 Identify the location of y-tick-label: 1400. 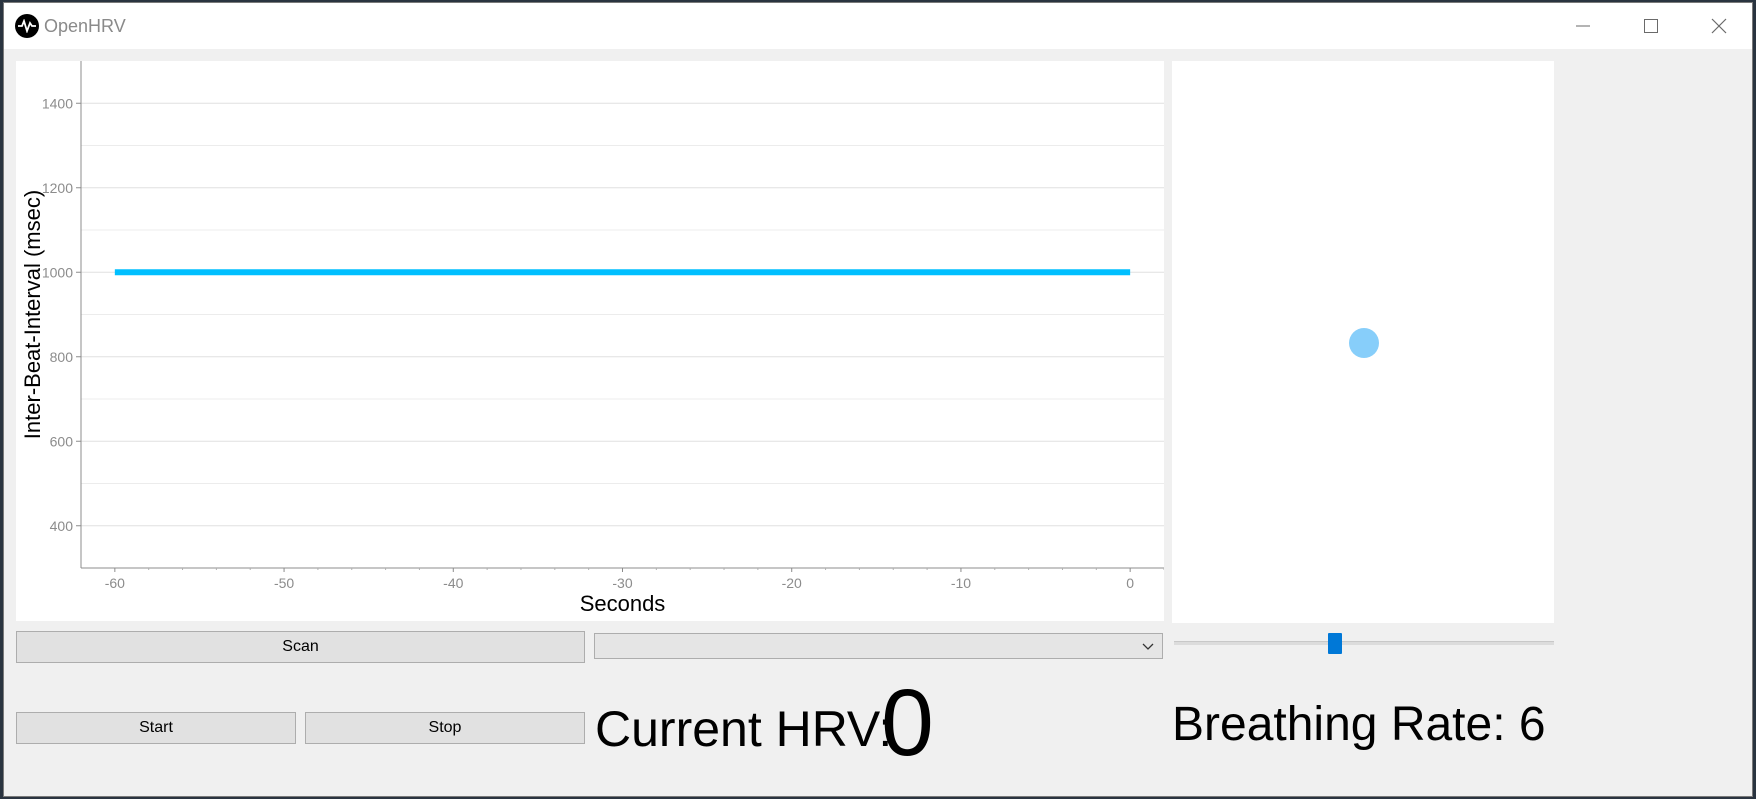
(57, 103).